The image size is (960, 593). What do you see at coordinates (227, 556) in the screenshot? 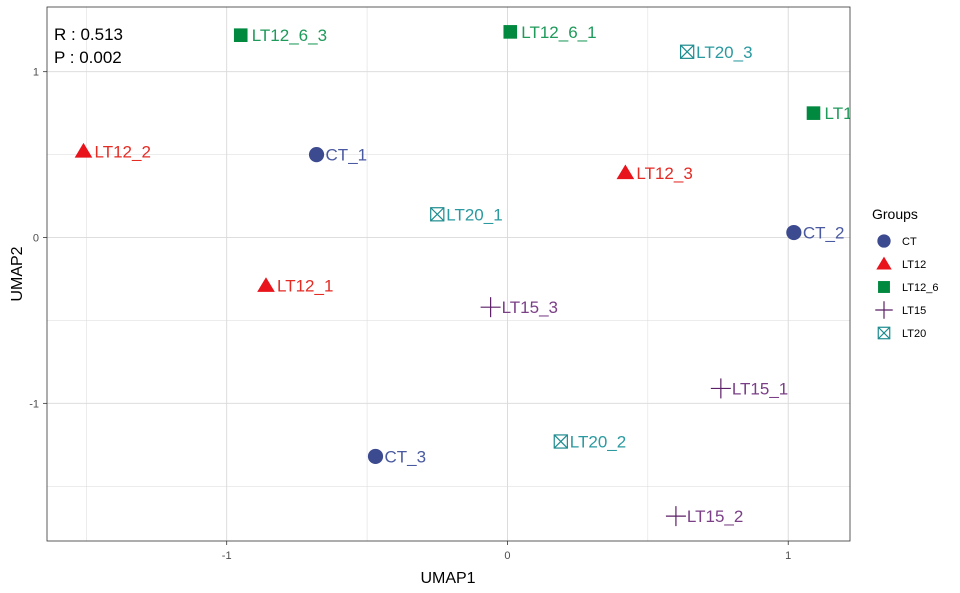
I see `x-tick-label: -1` at bounding box center [227, 556].